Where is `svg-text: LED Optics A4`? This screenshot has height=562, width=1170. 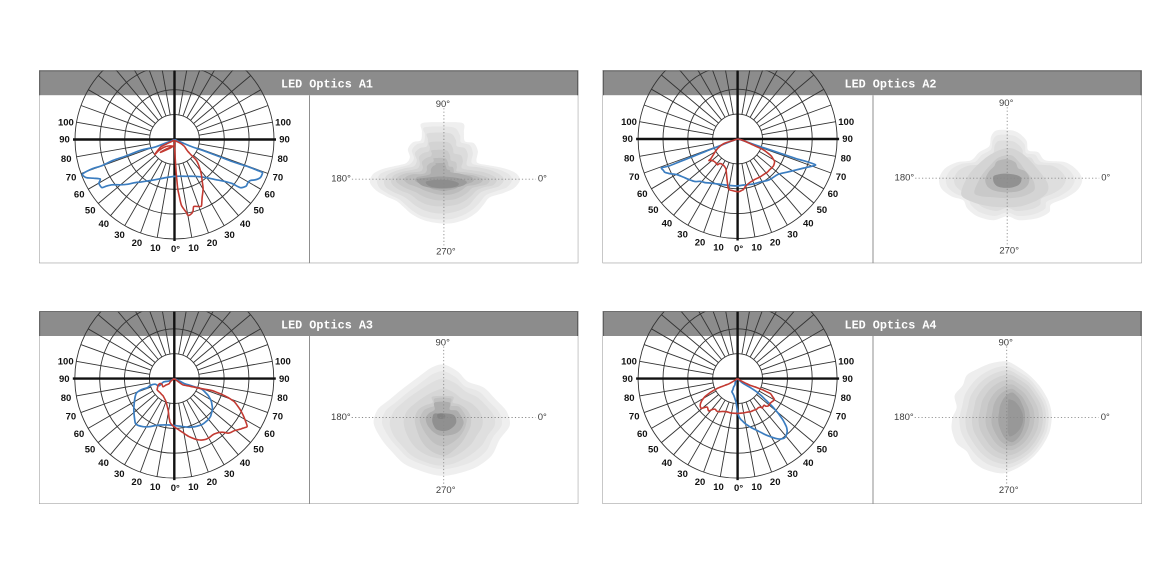 svg-text: LED Optics A4 is located at coordinates (890, 326).